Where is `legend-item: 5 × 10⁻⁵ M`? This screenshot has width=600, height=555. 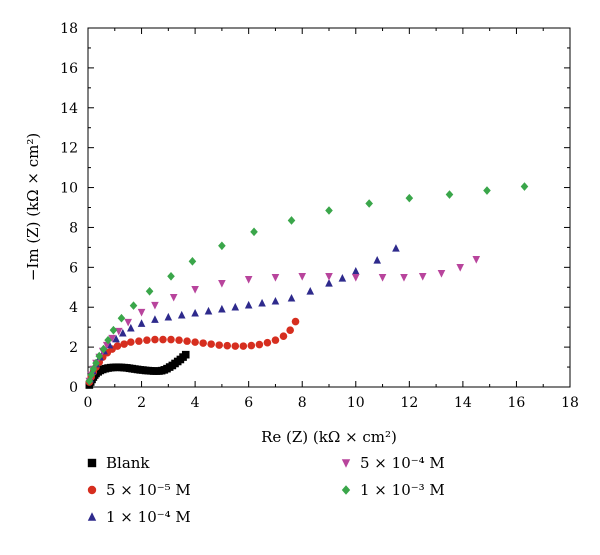
legend-item: 5 × 10⁻⁵ M is located at coordinates (139, 490).